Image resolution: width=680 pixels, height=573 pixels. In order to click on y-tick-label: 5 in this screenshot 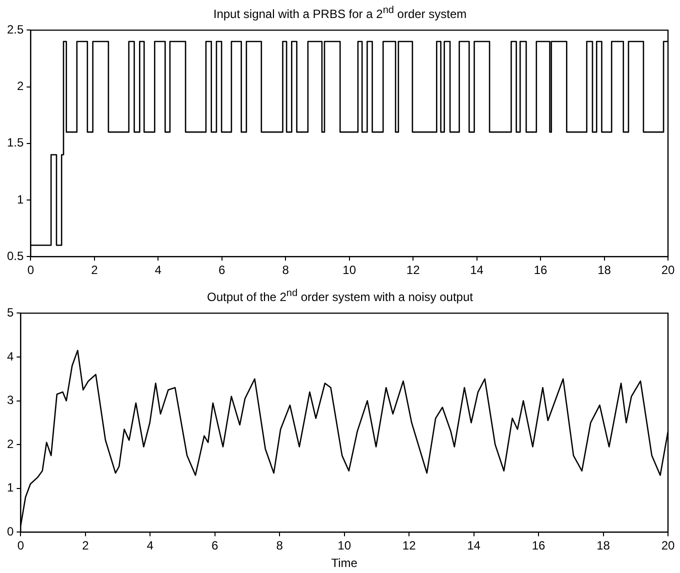, I will do `click(10, 313)`.